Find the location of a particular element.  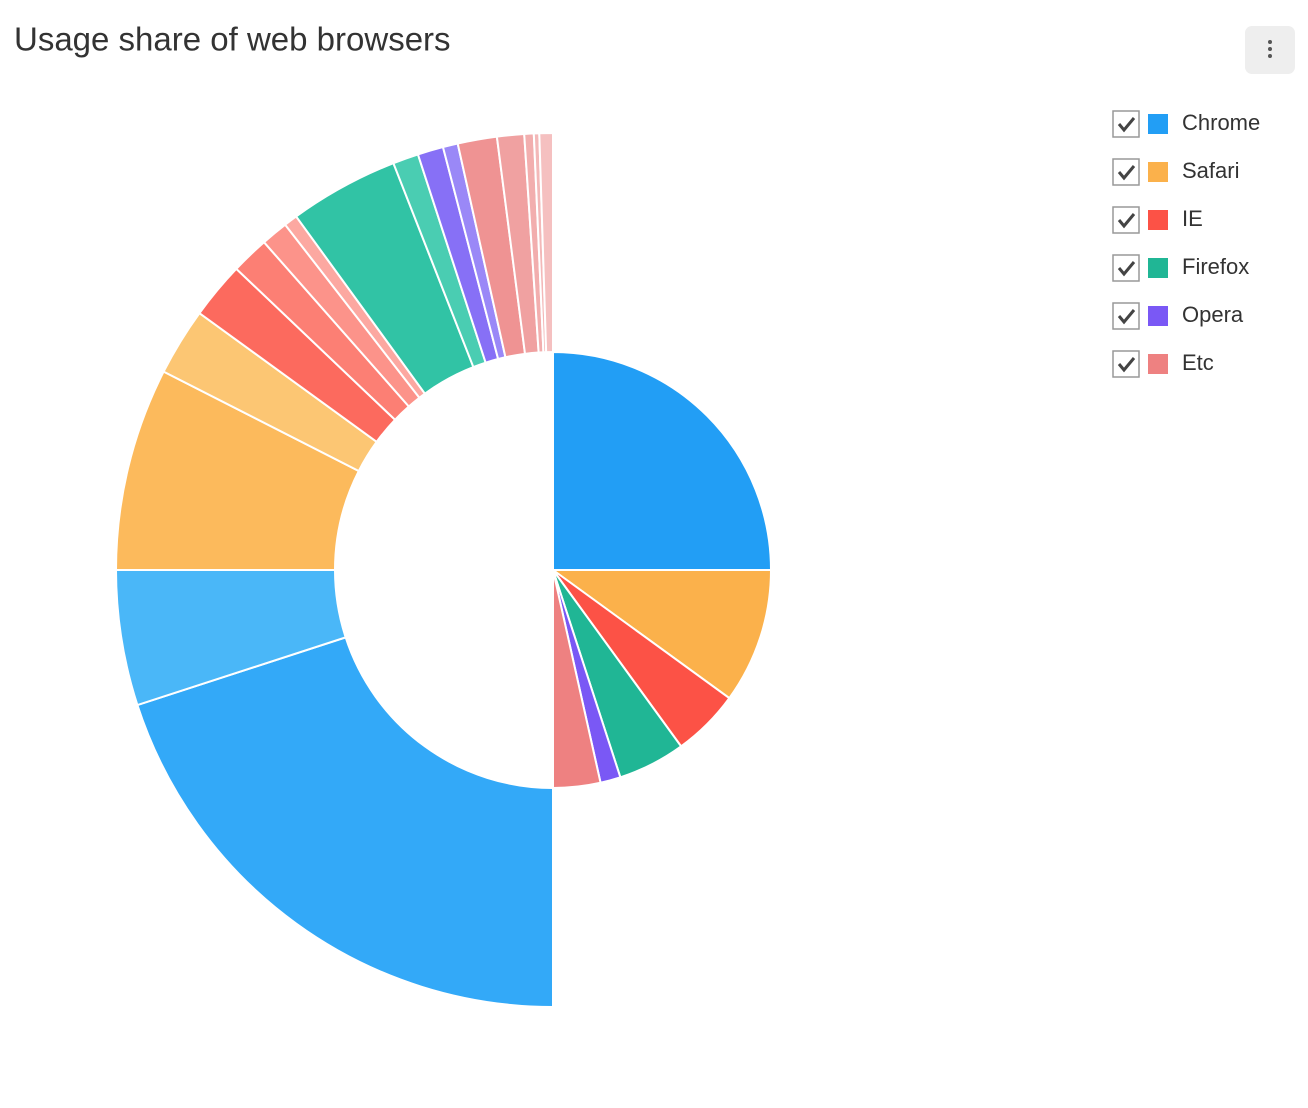

menu-button is located at coordinates (1270, 50).